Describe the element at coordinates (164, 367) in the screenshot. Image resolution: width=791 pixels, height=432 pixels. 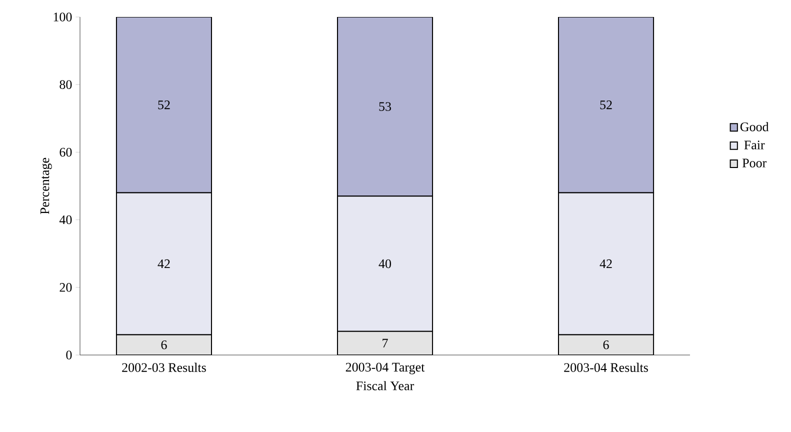
I see `x-tick-label: 2002-03 Results` at that location.